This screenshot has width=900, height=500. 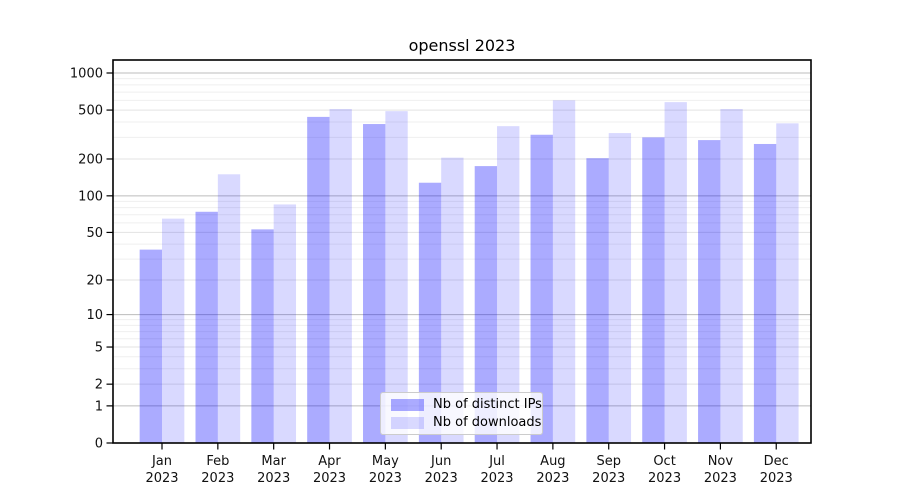 What do you see at coordinates (229, 308) in the screenshot?
I see `bar-downloads-feb` at bounding box center [229, 308].